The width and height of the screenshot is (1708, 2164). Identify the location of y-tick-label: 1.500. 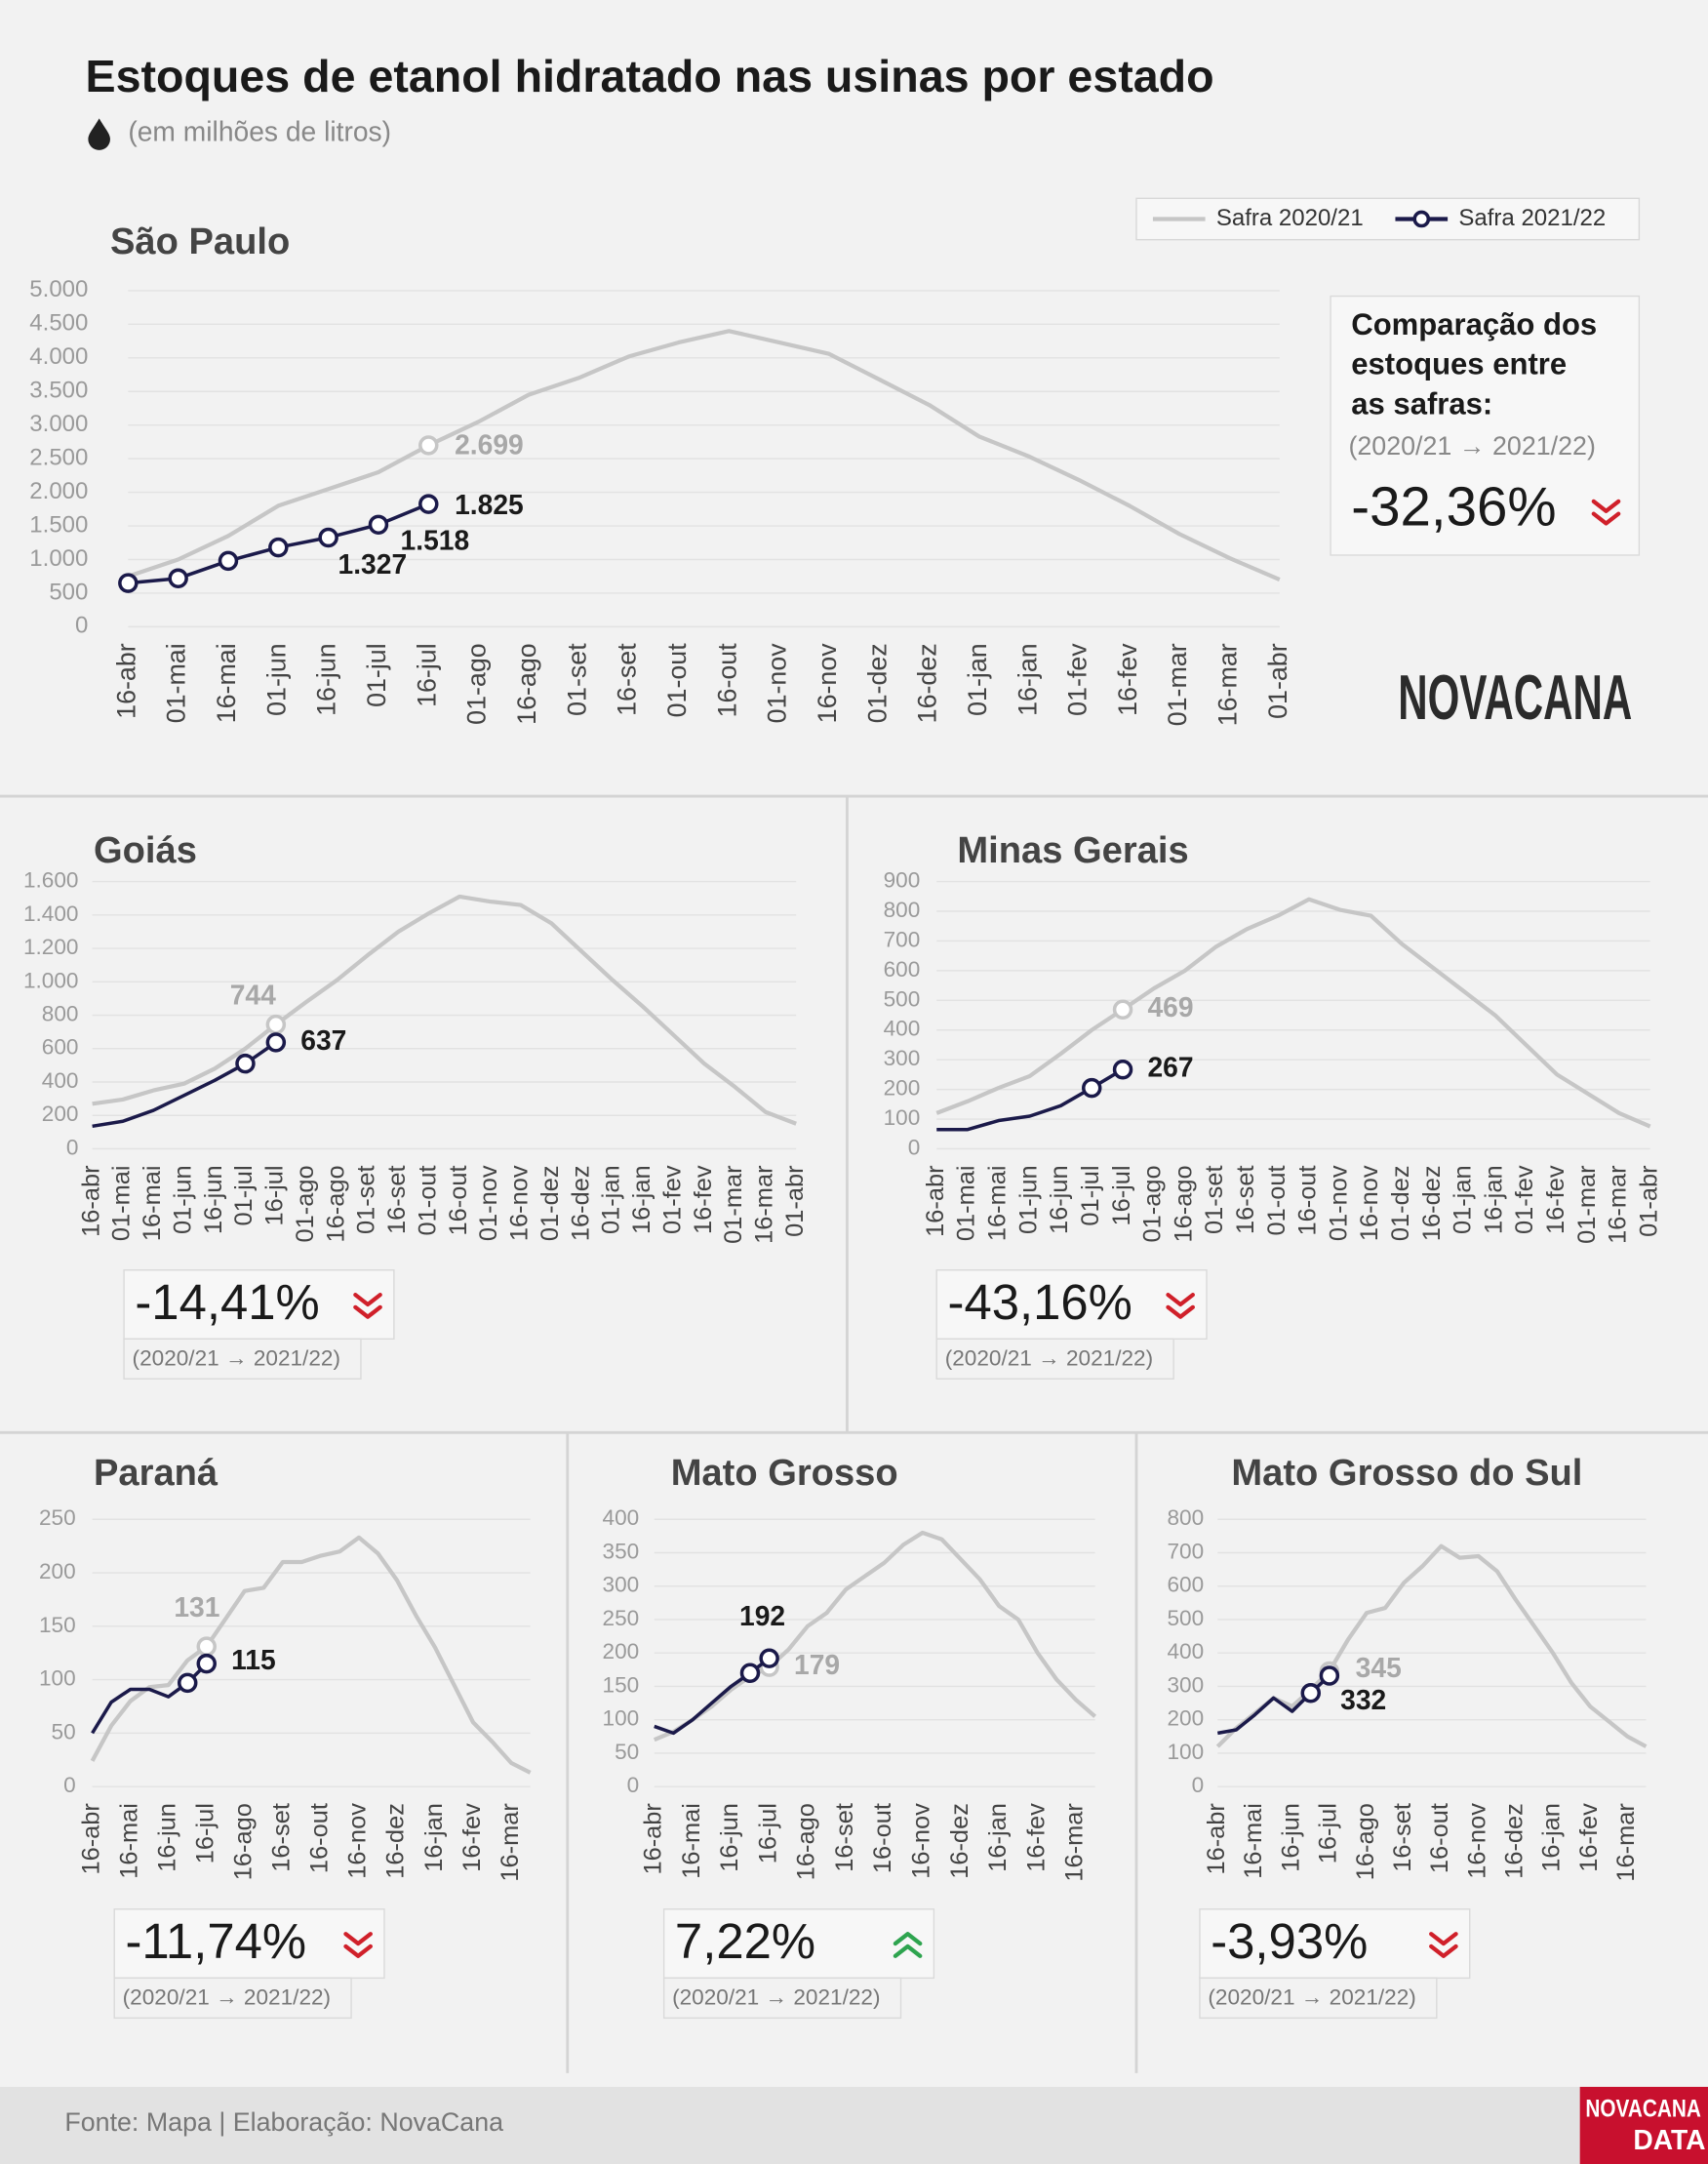
(58, 524).